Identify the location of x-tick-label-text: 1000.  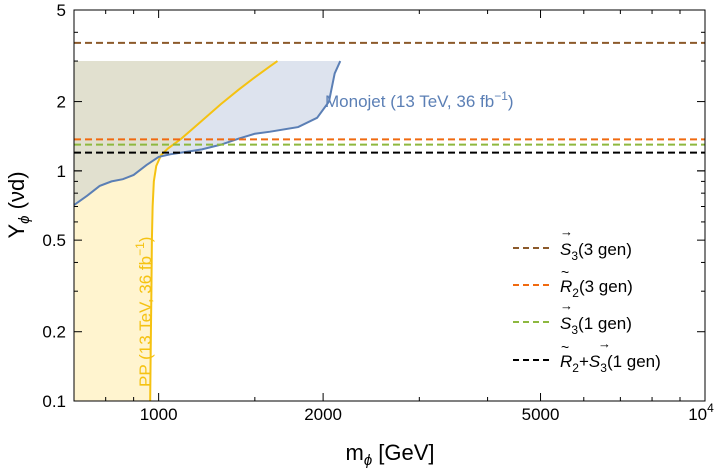
(159, 414).